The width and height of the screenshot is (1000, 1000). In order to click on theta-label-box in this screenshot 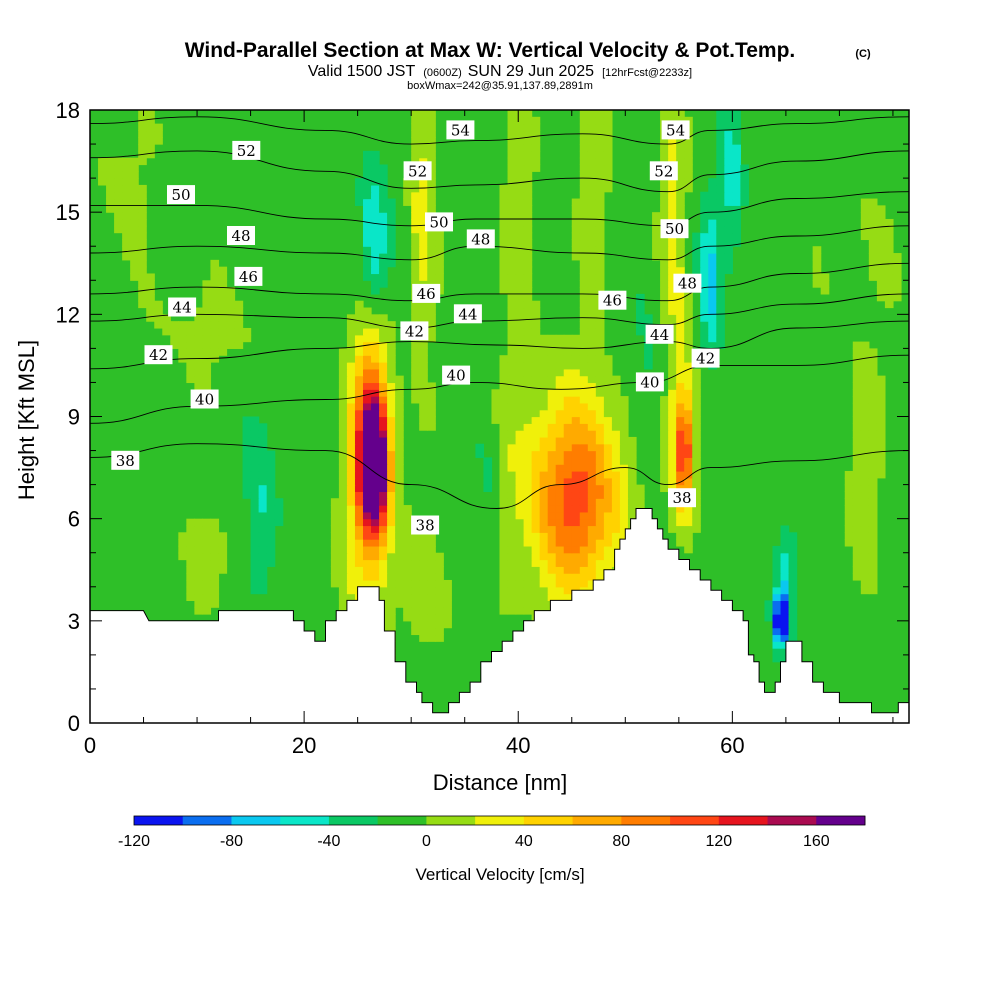, I will do `click(181, 195)`.